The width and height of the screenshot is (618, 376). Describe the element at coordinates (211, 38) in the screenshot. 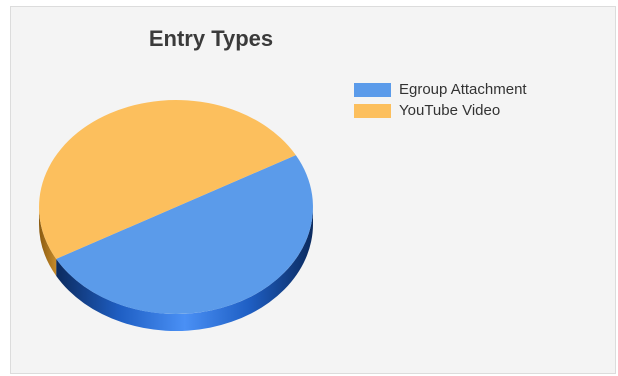

I see `chart-title: Entry Types` at that location.